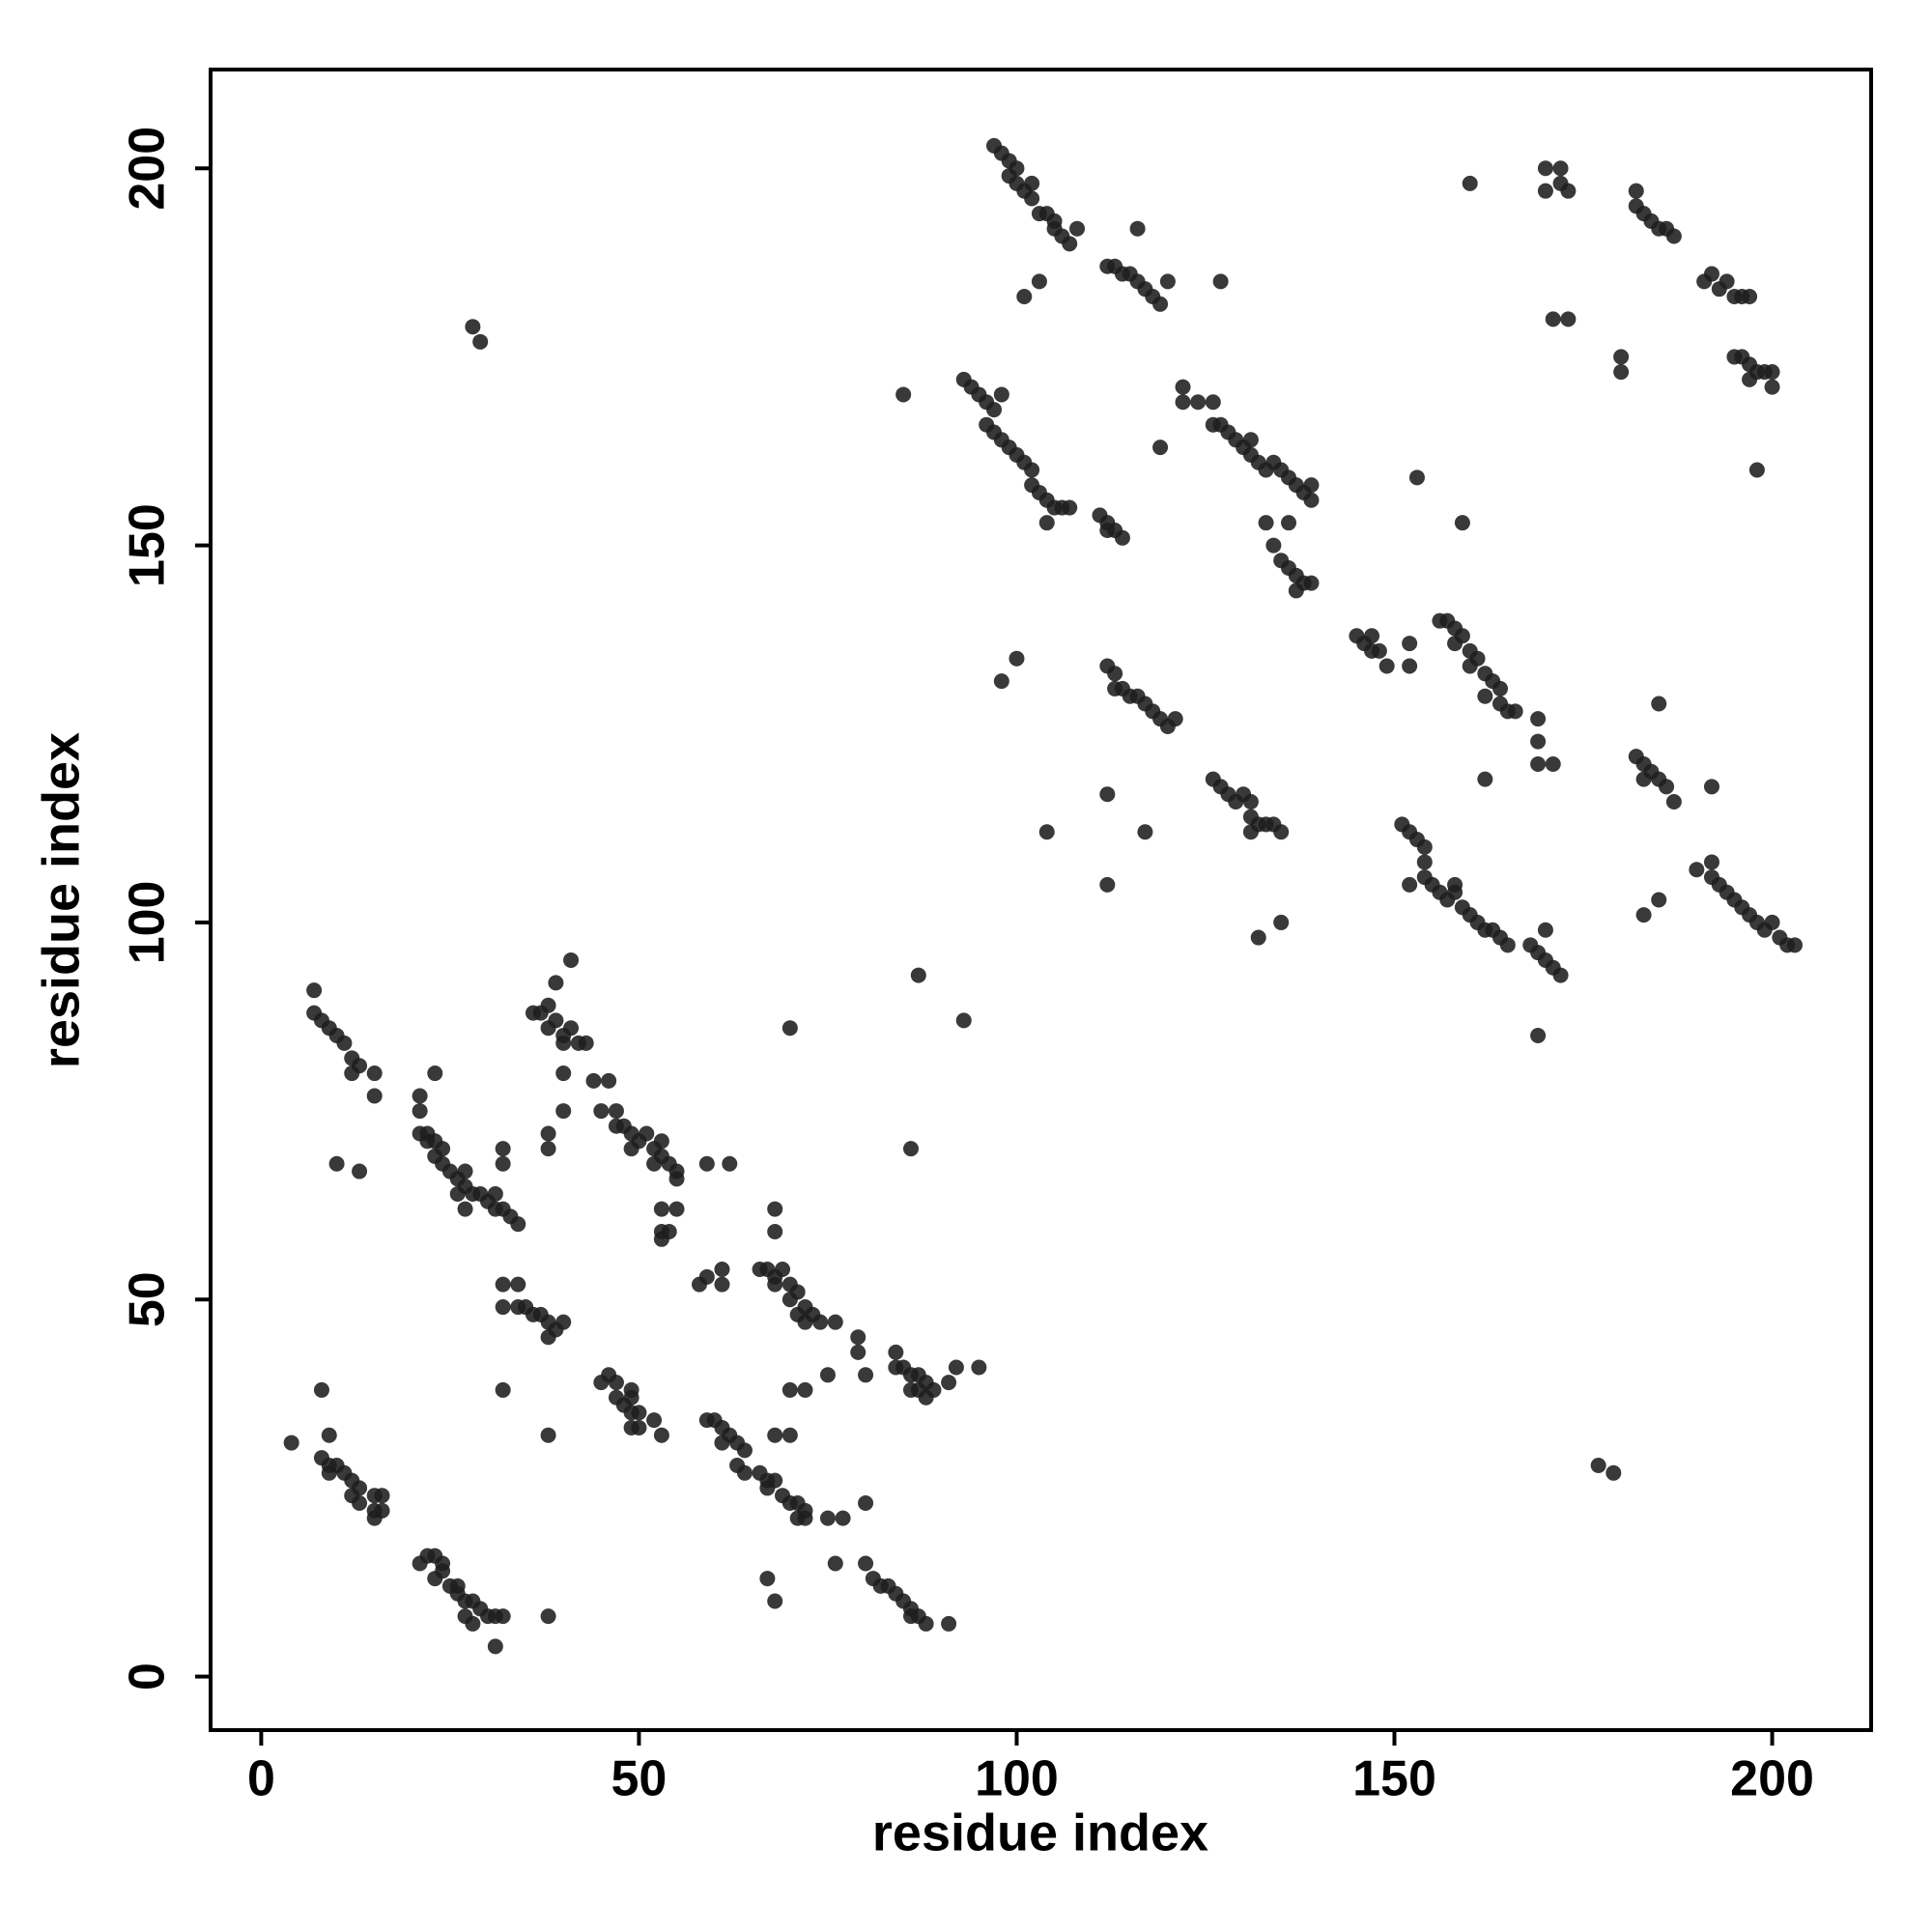 This screenshot has height=1932, width=1932. Describe the element at coordinates (639, 1779) in the screenshot. I see `x-tick-label: 50` at that location.